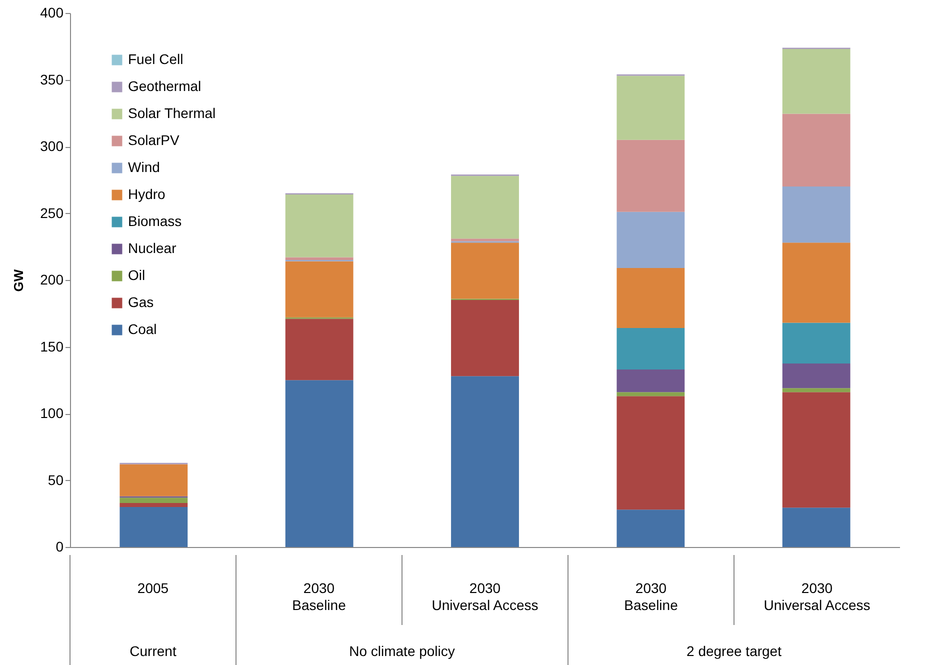  What do you see at coordinates (52, 12) in the screenshot?
I see `y-tick-label: 400` at bounding box center [52, 12].